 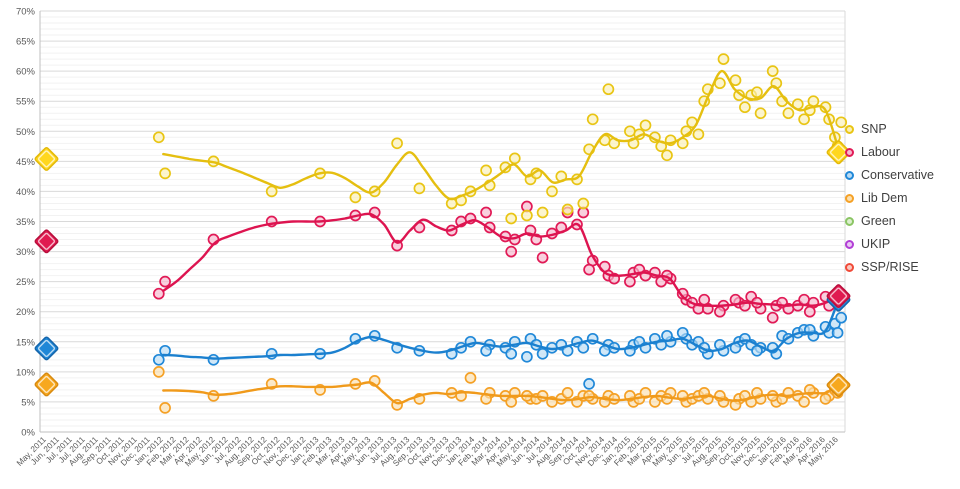 I want to click on svg-text: 50%, so click(x=26, y=132).